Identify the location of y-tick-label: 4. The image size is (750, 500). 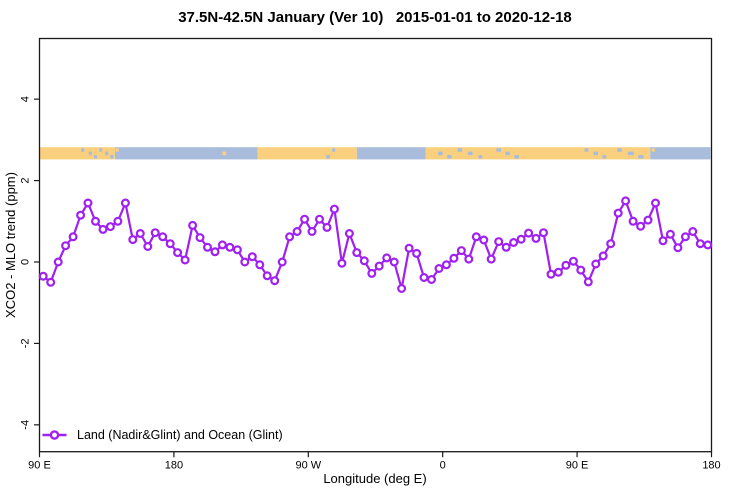
(26, 99).